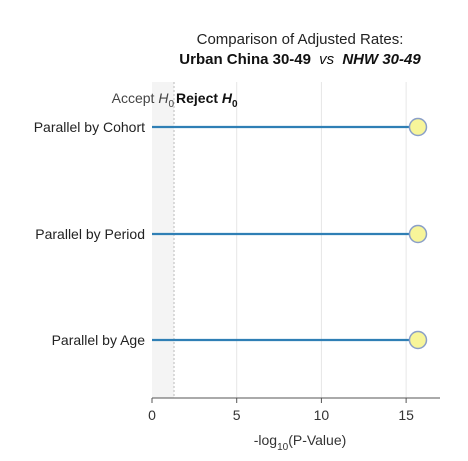 This screenshot has height=461, width=468. Describe the element at coordinates (300, 442) in the screenshot. I see `x-axis-label: -log10(P-Value)` at that location.